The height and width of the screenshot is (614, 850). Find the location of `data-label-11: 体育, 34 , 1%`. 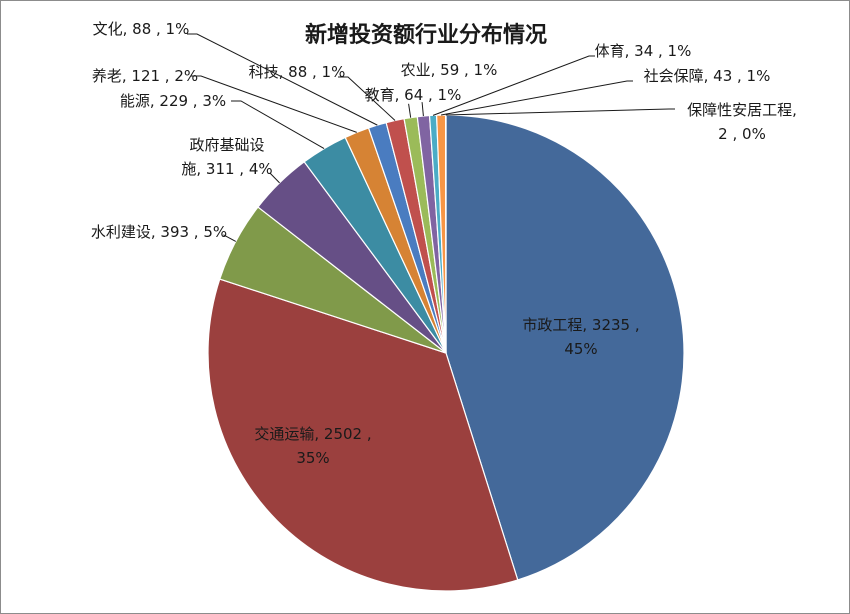

data-label-11: 体育, 34 , 1% is located at coordinates (643, 51).